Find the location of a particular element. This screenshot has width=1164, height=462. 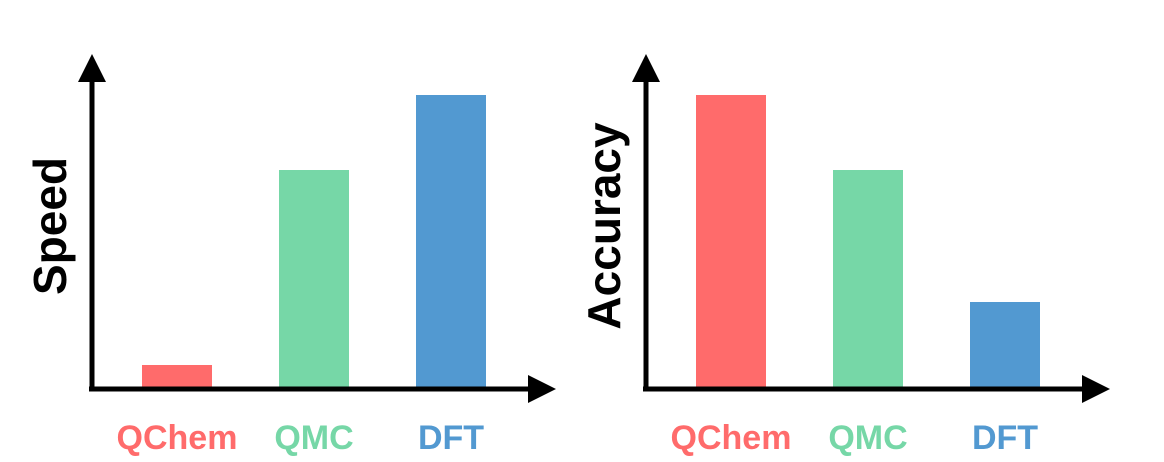

speed-category-label-qchem: QChem is located at coordinates (177, 438).